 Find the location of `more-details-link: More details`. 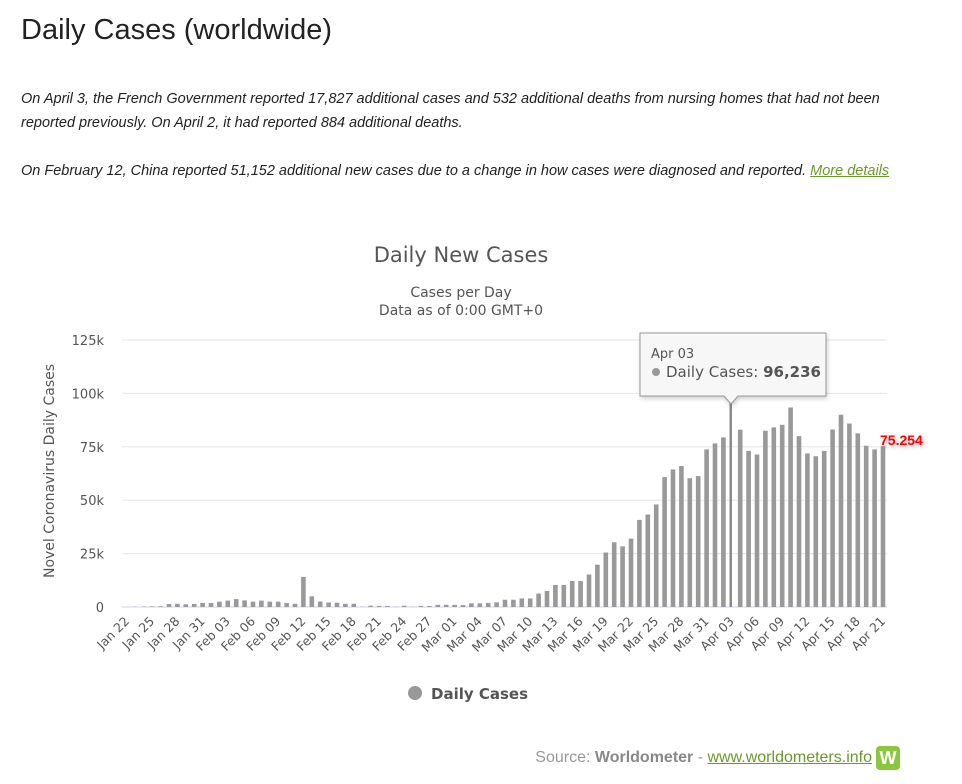

more-details-link: More details is located at coordinates (850, 171).